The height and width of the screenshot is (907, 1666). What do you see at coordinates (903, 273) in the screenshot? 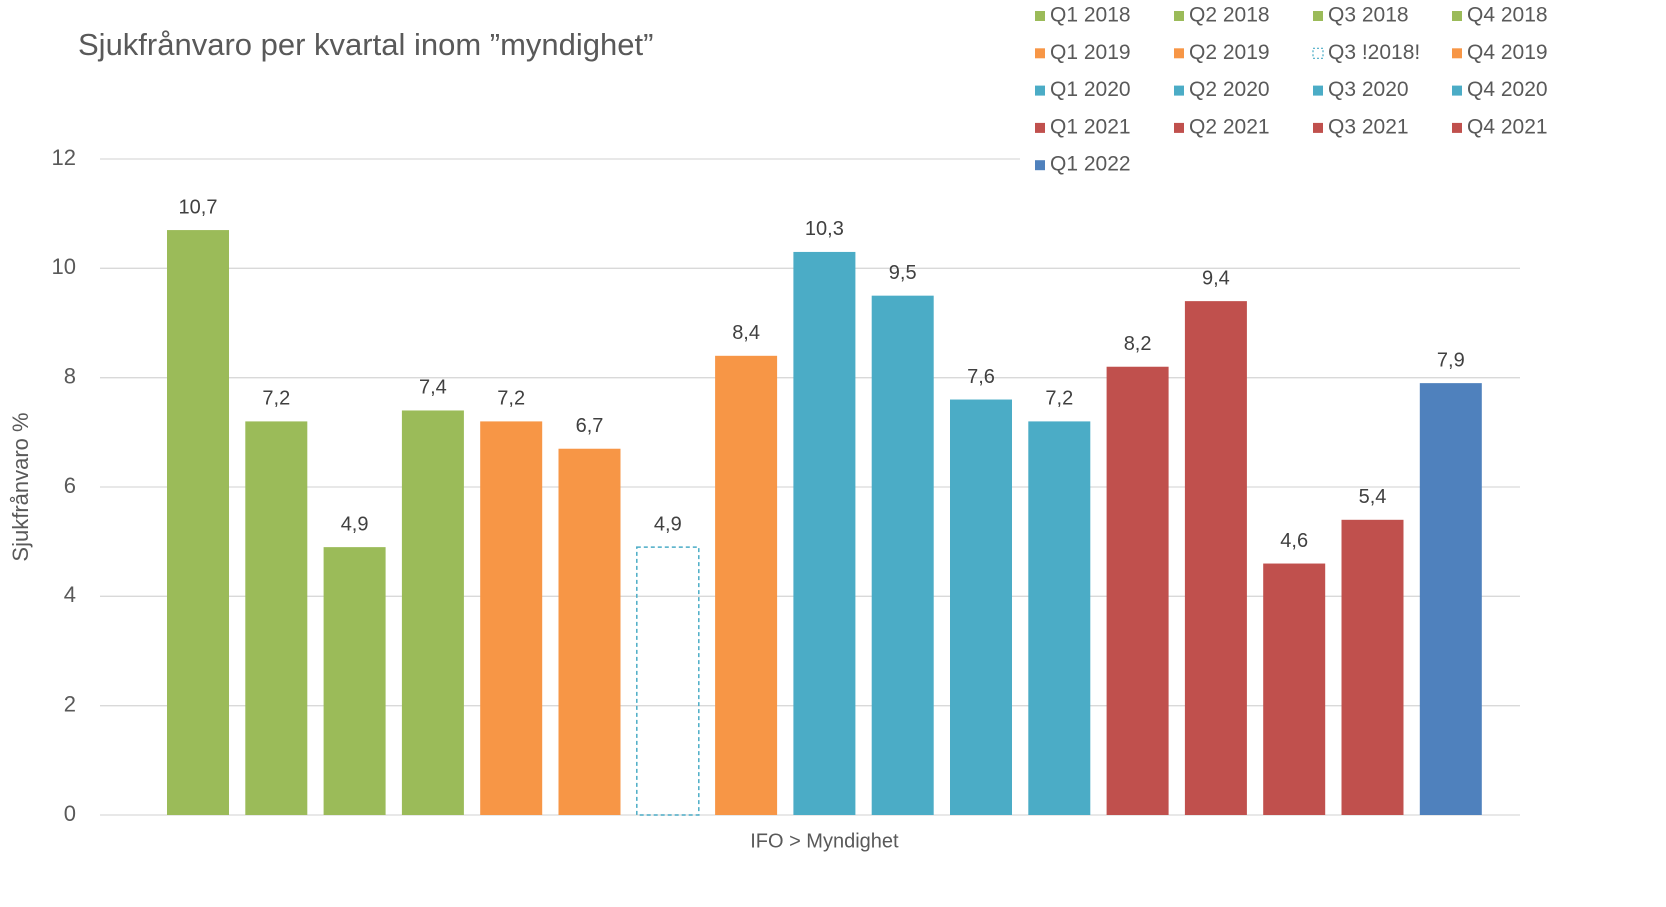
I see `value-label: 9,5` at bounding box center [903, 273].